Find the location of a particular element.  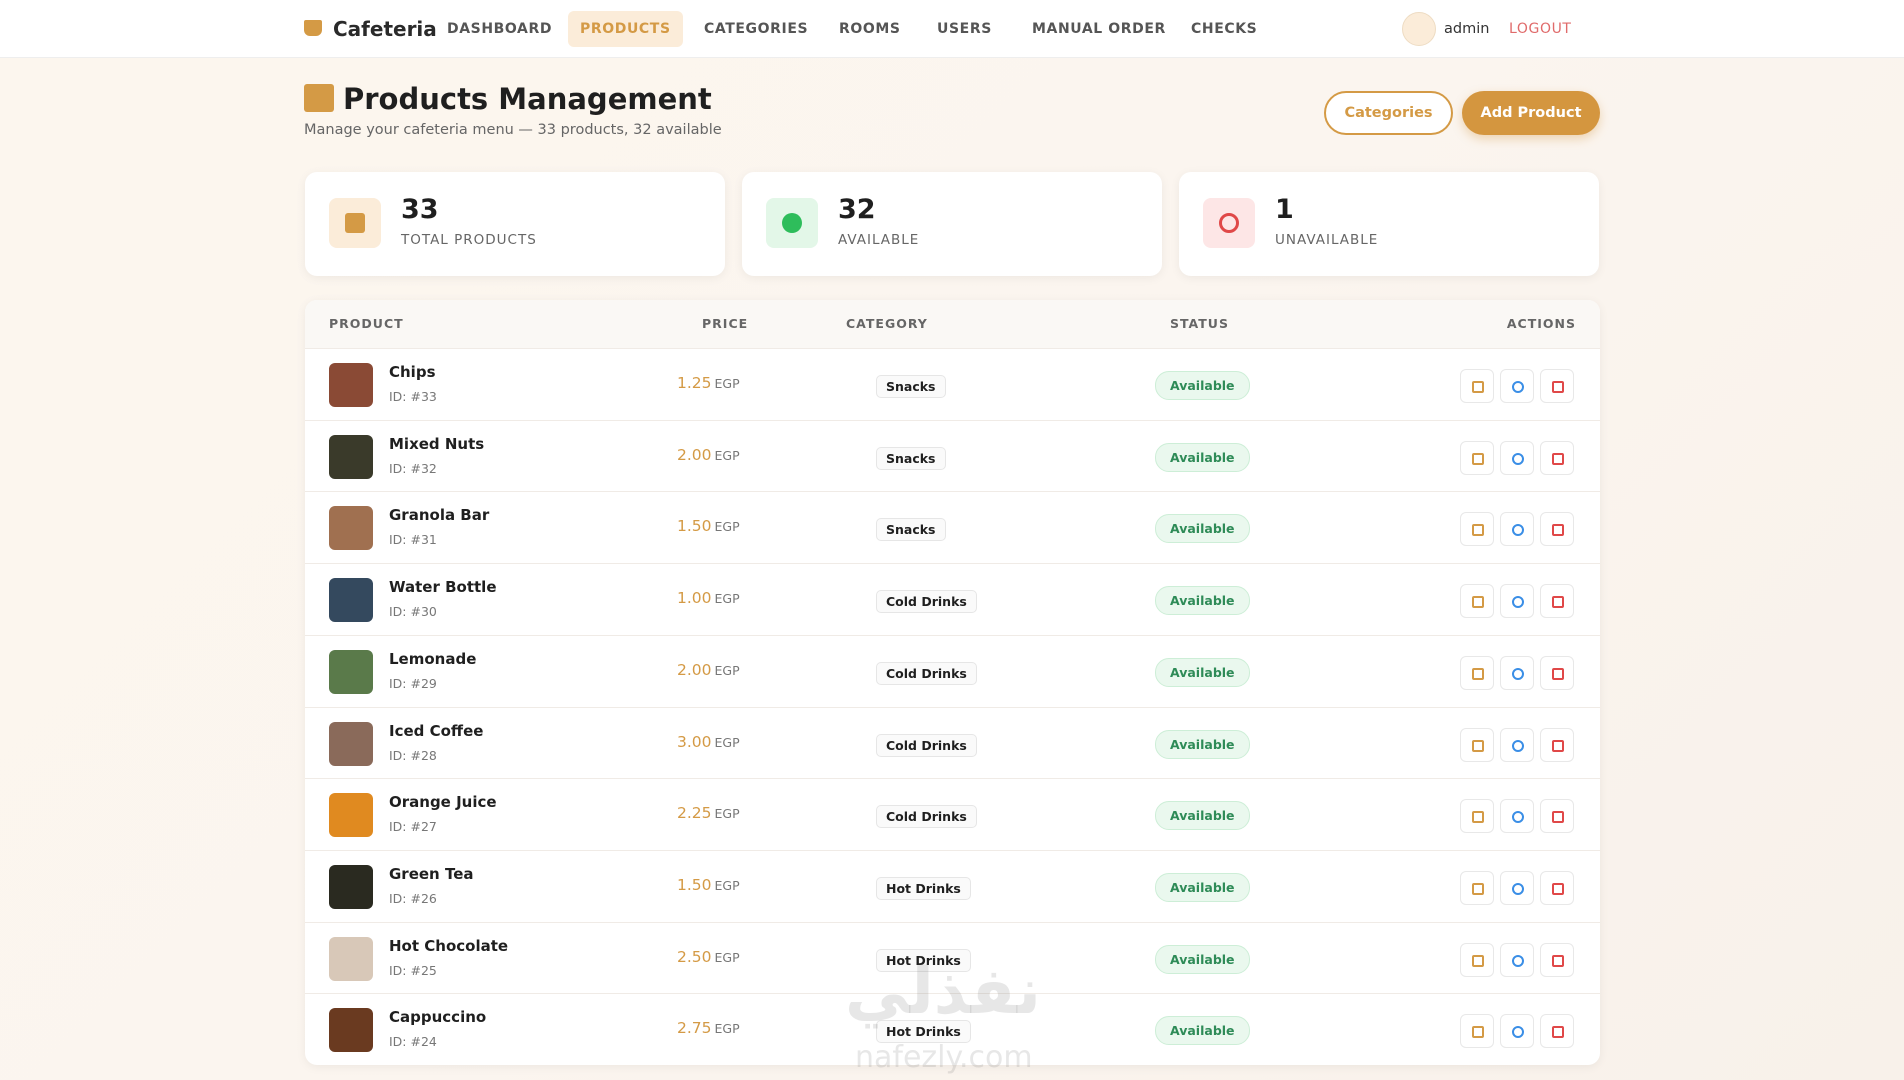

stat-icon-glyph is located at coordinates (1229, 223).